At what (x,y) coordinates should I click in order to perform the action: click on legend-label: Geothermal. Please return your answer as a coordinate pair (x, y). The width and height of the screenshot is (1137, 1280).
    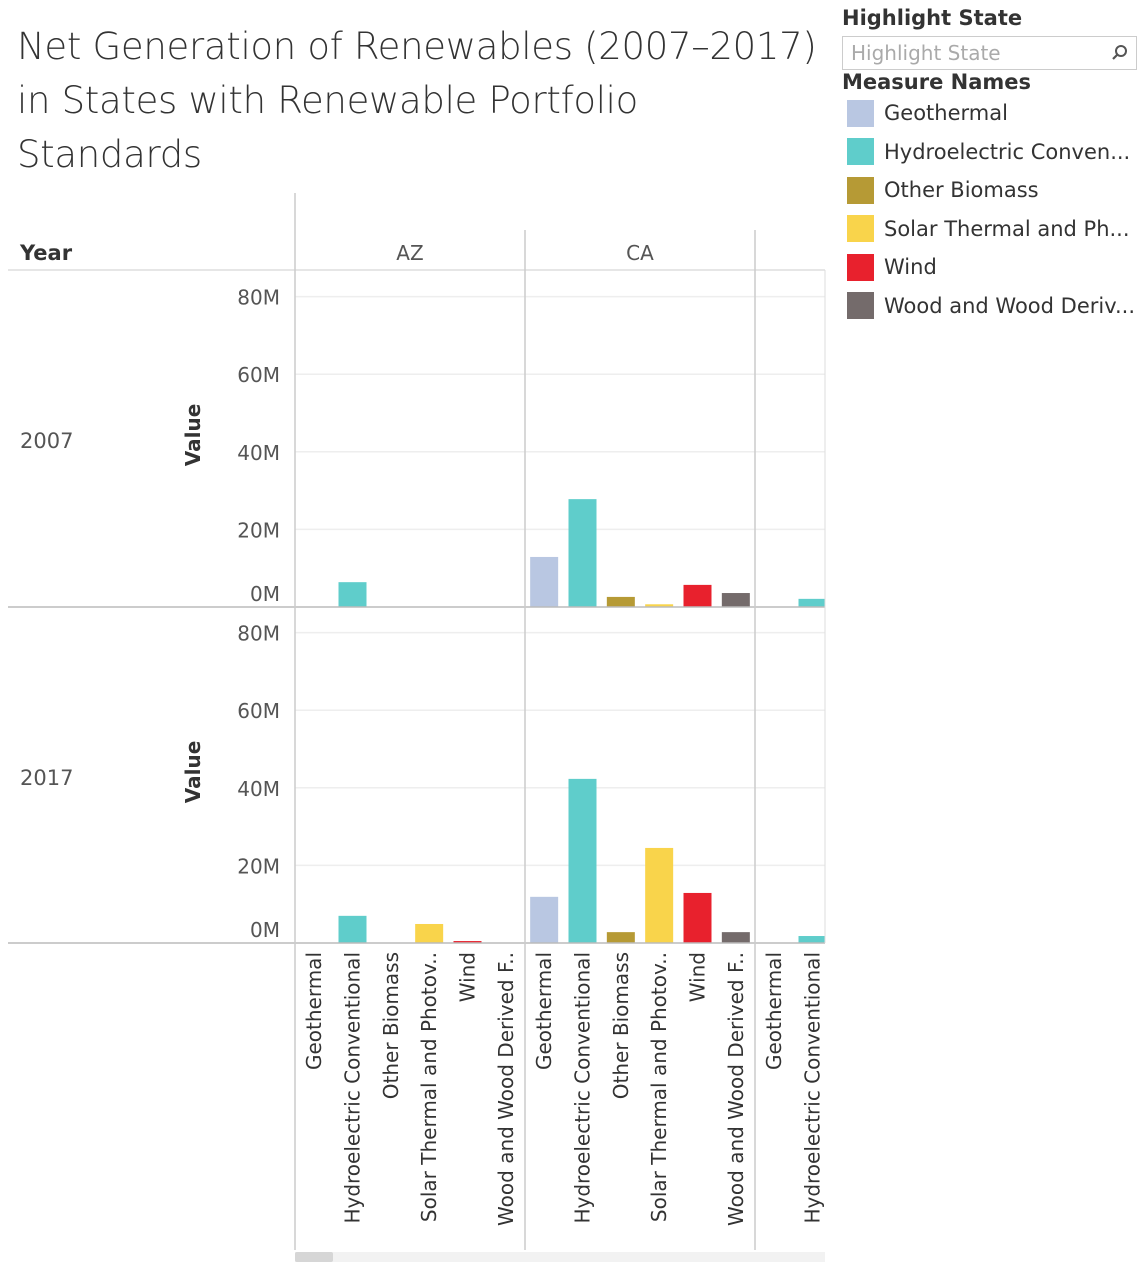
    Looking at the image, I should click on (946, 113).